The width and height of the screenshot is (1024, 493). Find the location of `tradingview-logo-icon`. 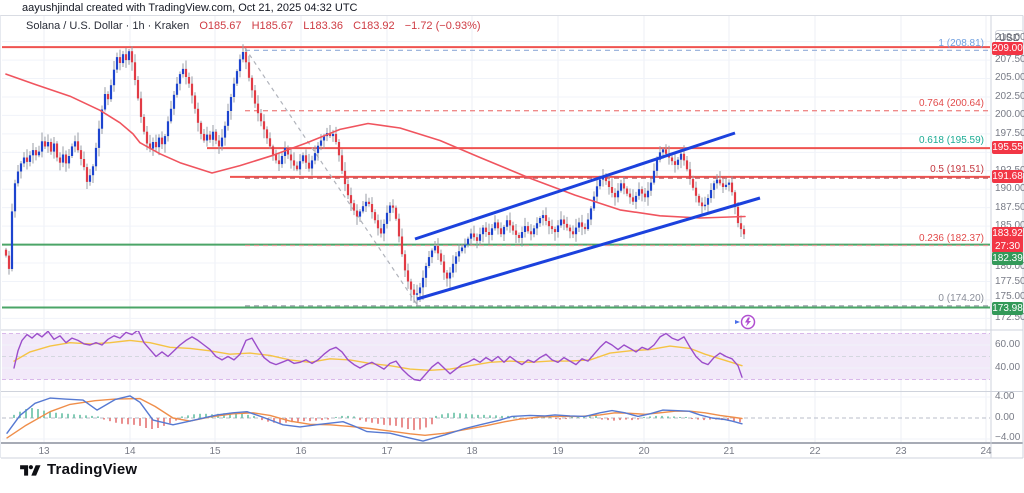

tradingview-logo-icon is located at coordinates (30, 470).